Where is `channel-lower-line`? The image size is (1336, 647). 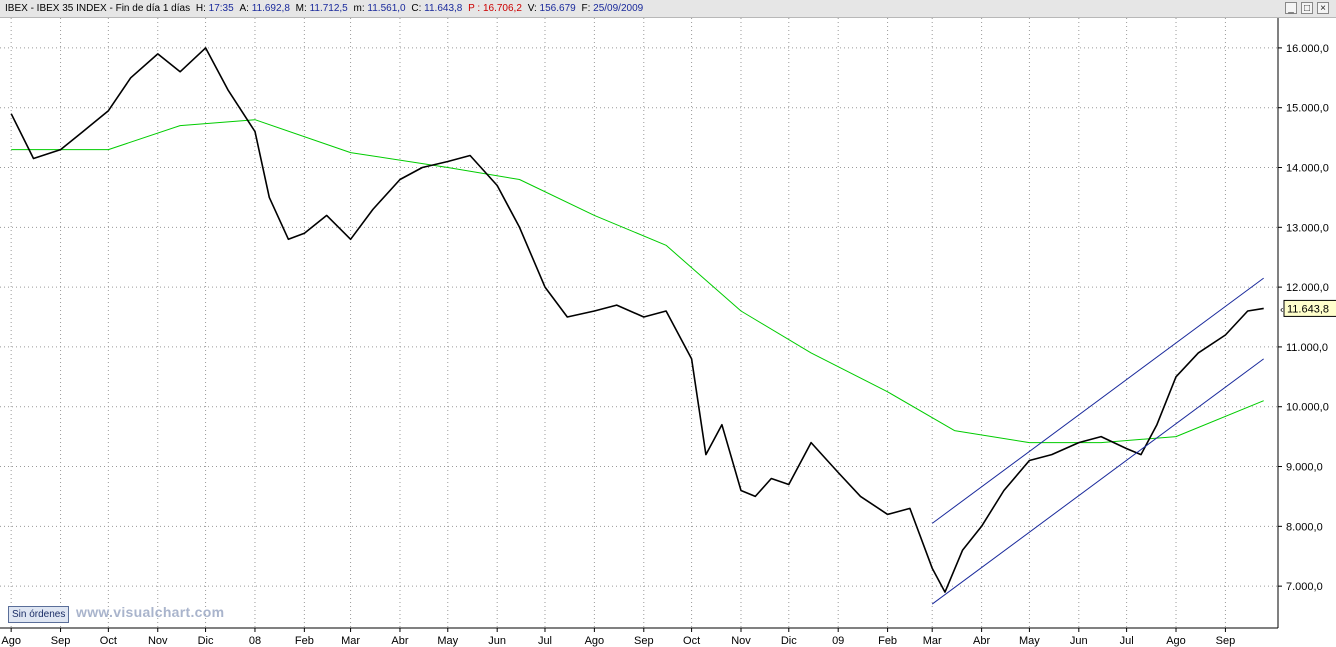 channel-lower-line is located at coordinates (1097, 481).